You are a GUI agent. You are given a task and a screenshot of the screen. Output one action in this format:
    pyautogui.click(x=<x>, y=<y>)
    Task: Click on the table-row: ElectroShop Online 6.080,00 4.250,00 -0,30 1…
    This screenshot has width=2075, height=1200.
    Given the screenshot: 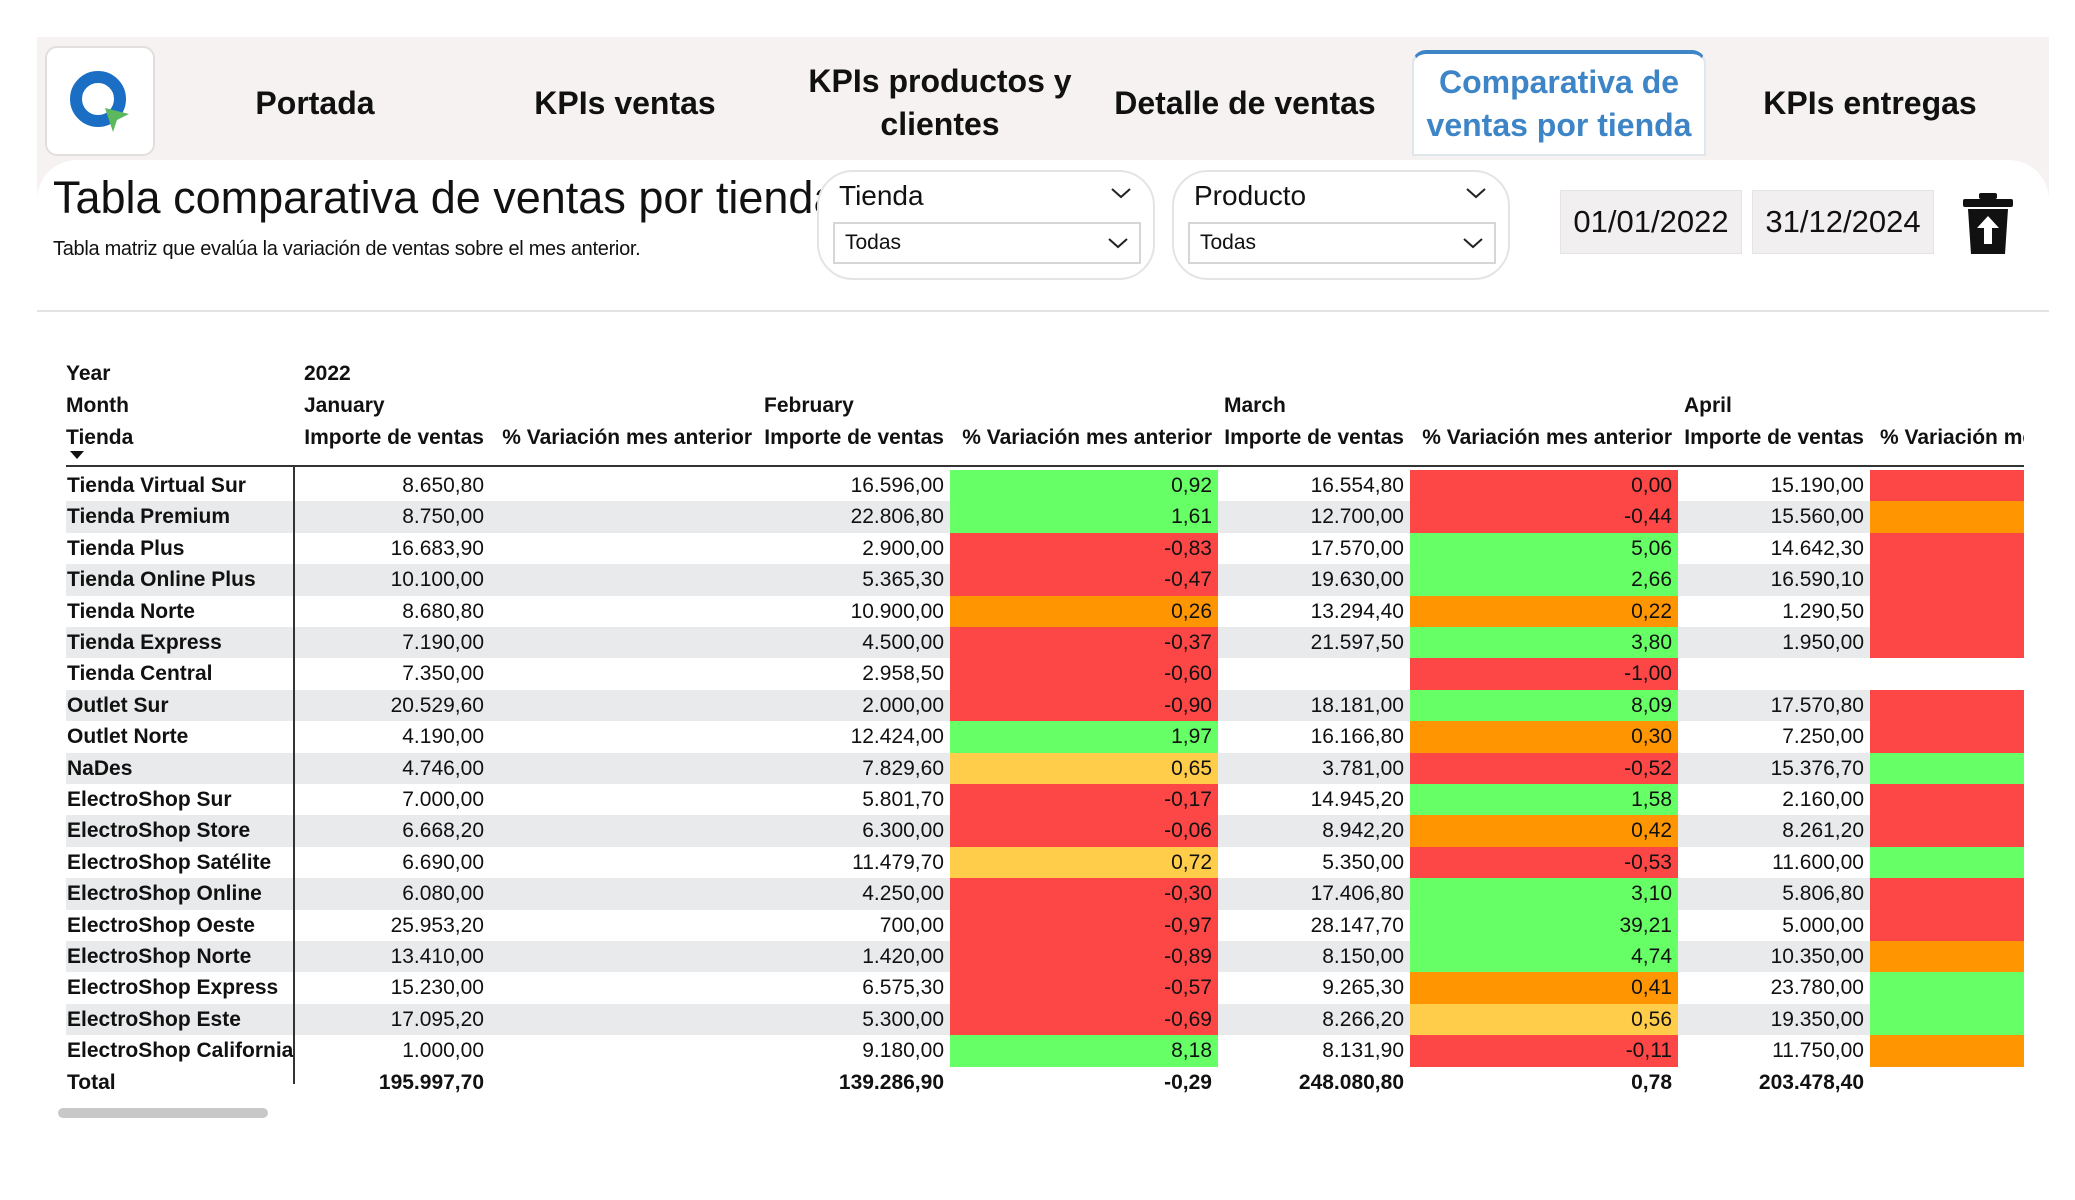 What is the action you would take?
    pyautogui.click(x=1045, y=894)
    